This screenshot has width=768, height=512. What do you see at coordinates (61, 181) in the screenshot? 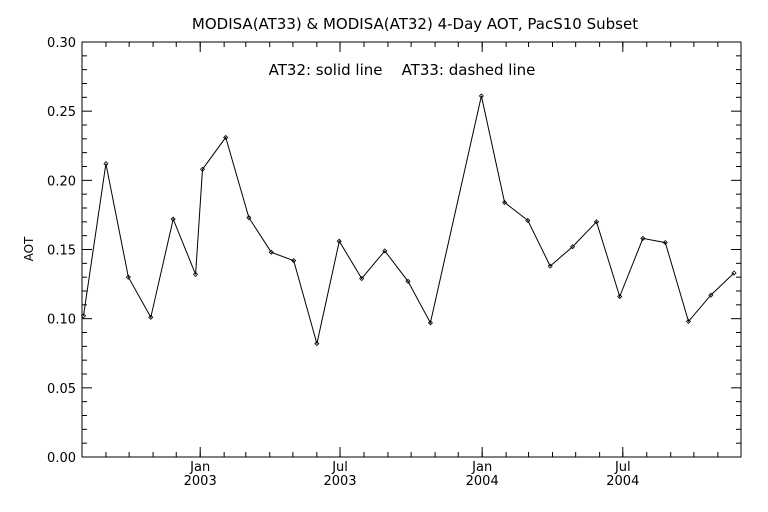
I see `y-tick-label: 0.20` at bounding box center [61, 181].